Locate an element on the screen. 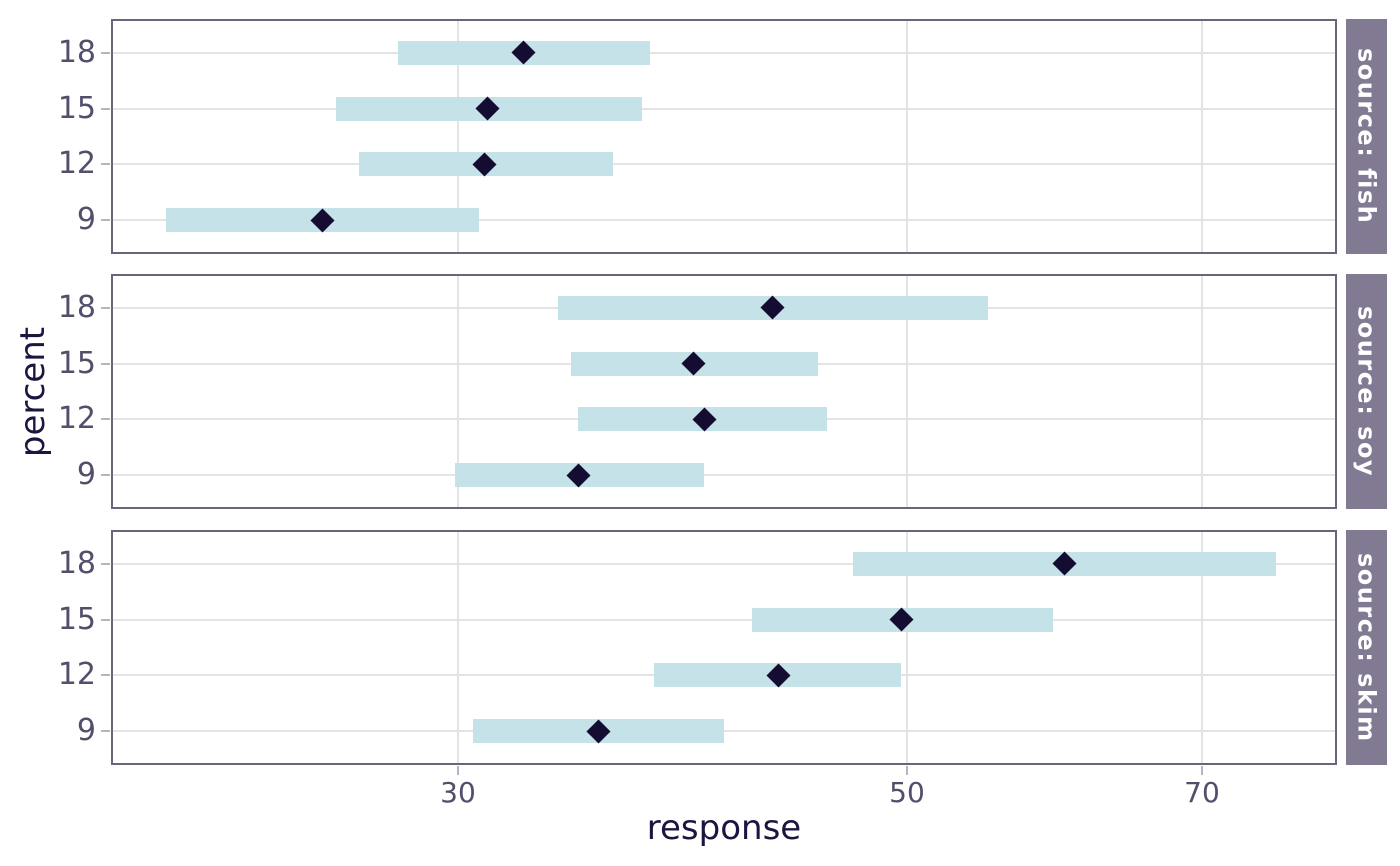  facet-strip-fish: source: fish is located at coordinates (1366, 136).